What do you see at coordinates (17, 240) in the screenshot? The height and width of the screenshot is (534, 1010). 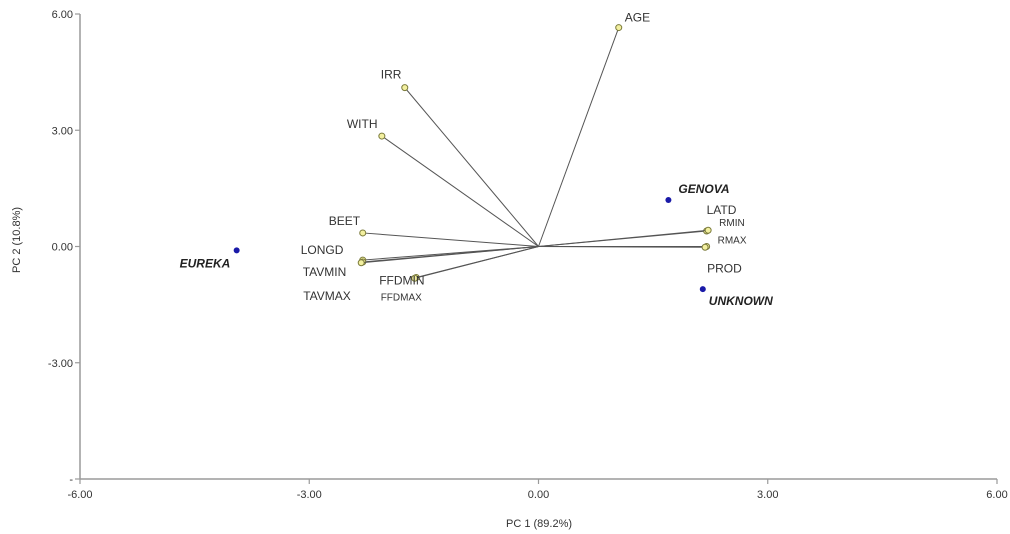 I see `y-axis-title: PC 2 (10.8%)` at bounding box center [17, 240].